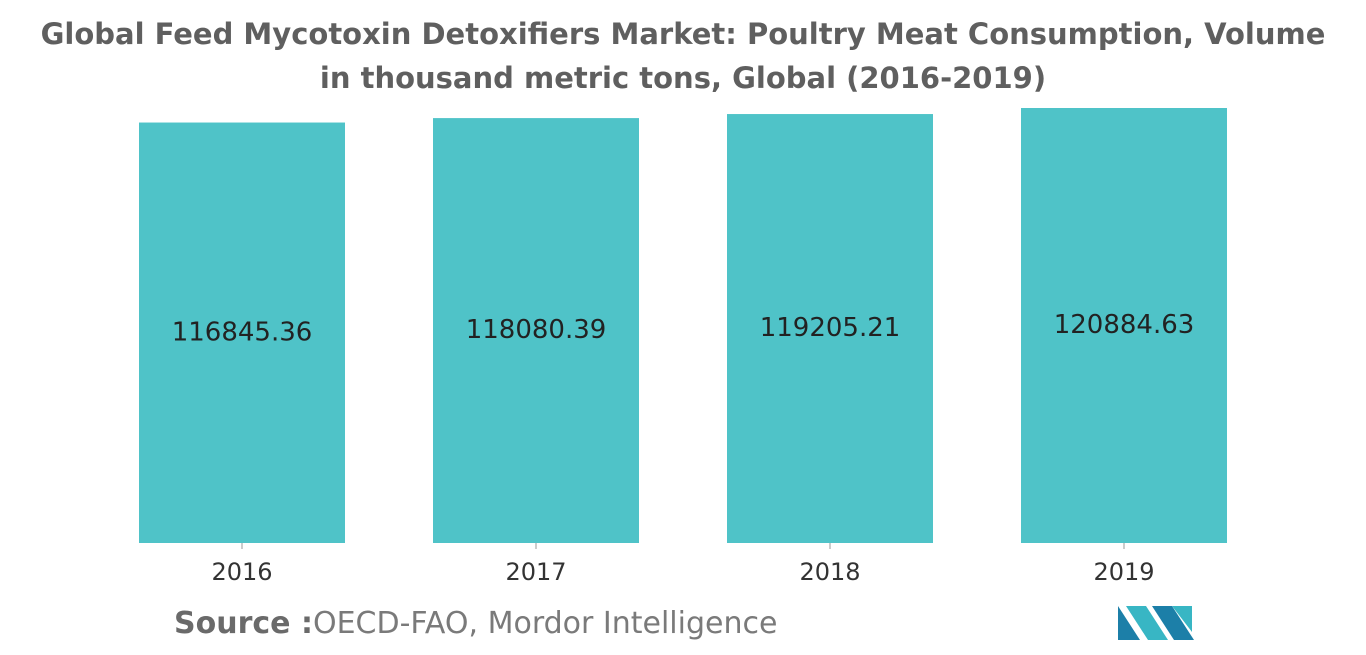 This screenshot has height=655, width=1366. I want to click on source-label: Source :, so click(243, 623).